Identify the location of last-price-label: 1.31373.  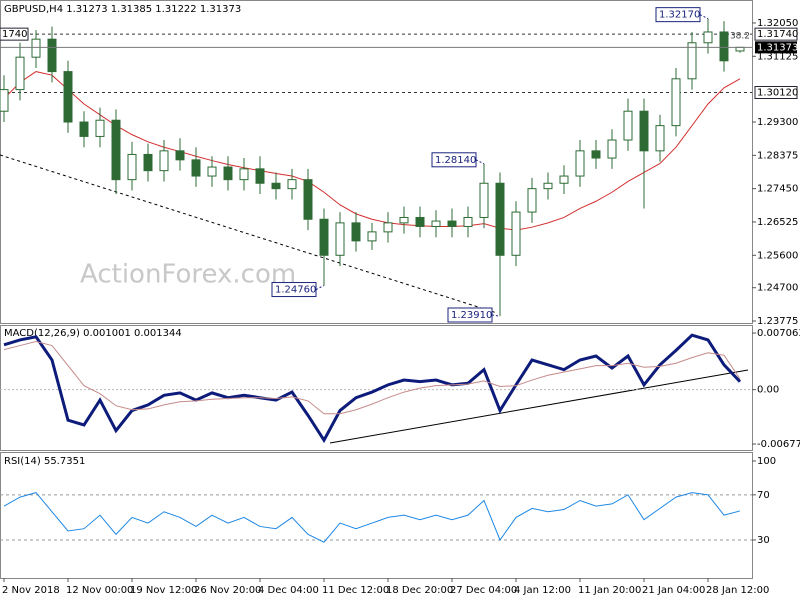
(777, 47).